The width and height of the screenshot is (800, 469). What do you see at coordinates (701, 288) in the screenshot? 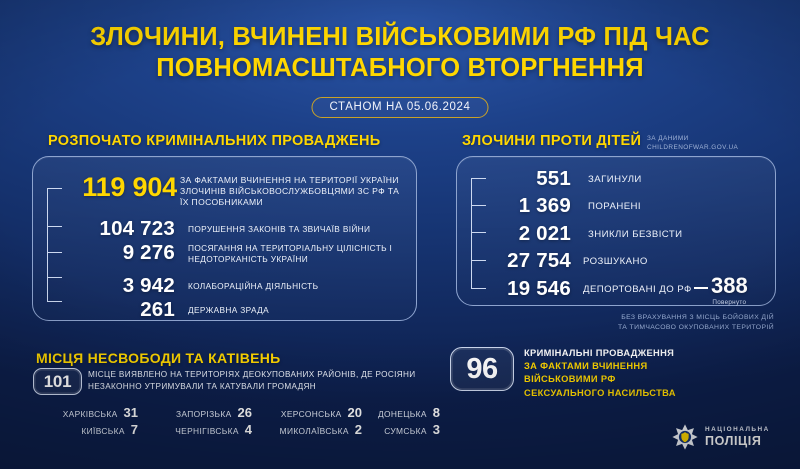
I see `returned-connector-line` at bounding box center [701, 288].